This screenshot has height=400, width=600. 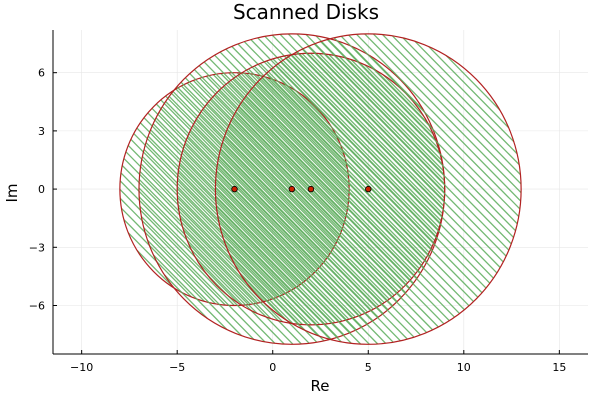 I want to click on x-tick-label: −10, so click(x=81, y=367).